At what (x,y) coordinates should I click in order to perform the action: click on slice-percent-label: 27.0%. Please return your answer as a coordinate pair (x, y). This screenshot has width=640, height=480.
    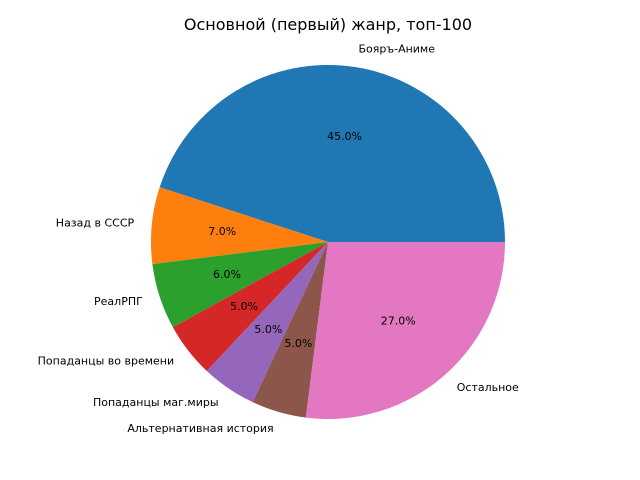
    Looking at the image, I should click on (398, 321).